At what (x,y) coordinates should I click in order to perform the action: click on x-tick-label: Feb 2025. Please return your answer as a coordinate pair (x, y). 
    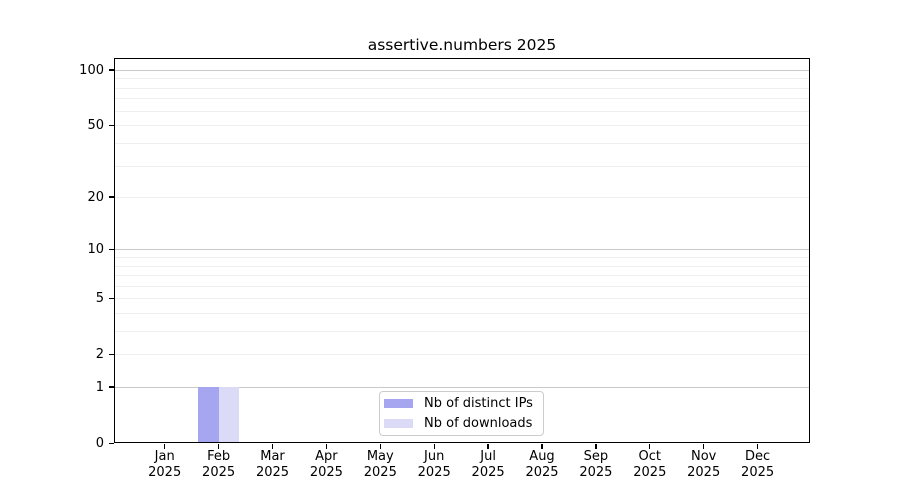
    Looking at the image, I should click on (219, 464).